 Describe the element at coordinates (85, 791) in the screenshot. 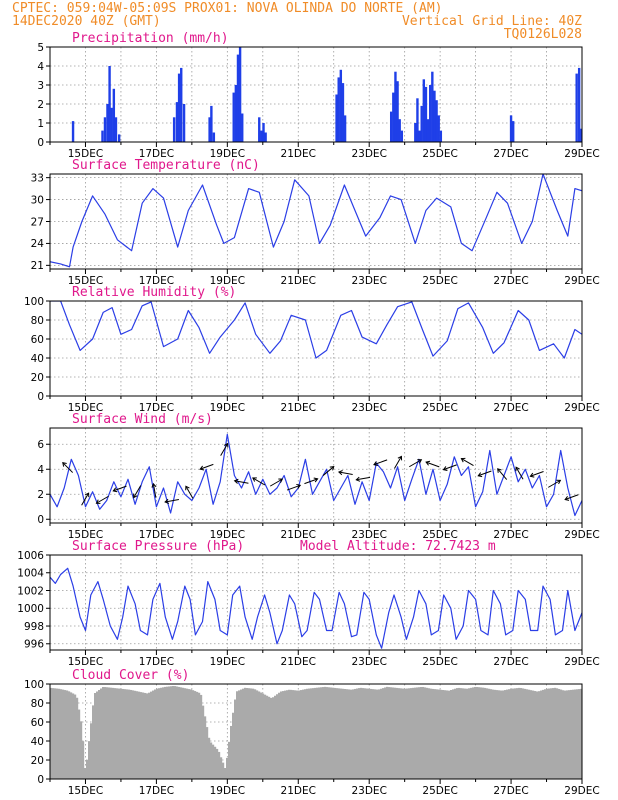

I see `cloud-xtick-label: 15DEC` at that location.